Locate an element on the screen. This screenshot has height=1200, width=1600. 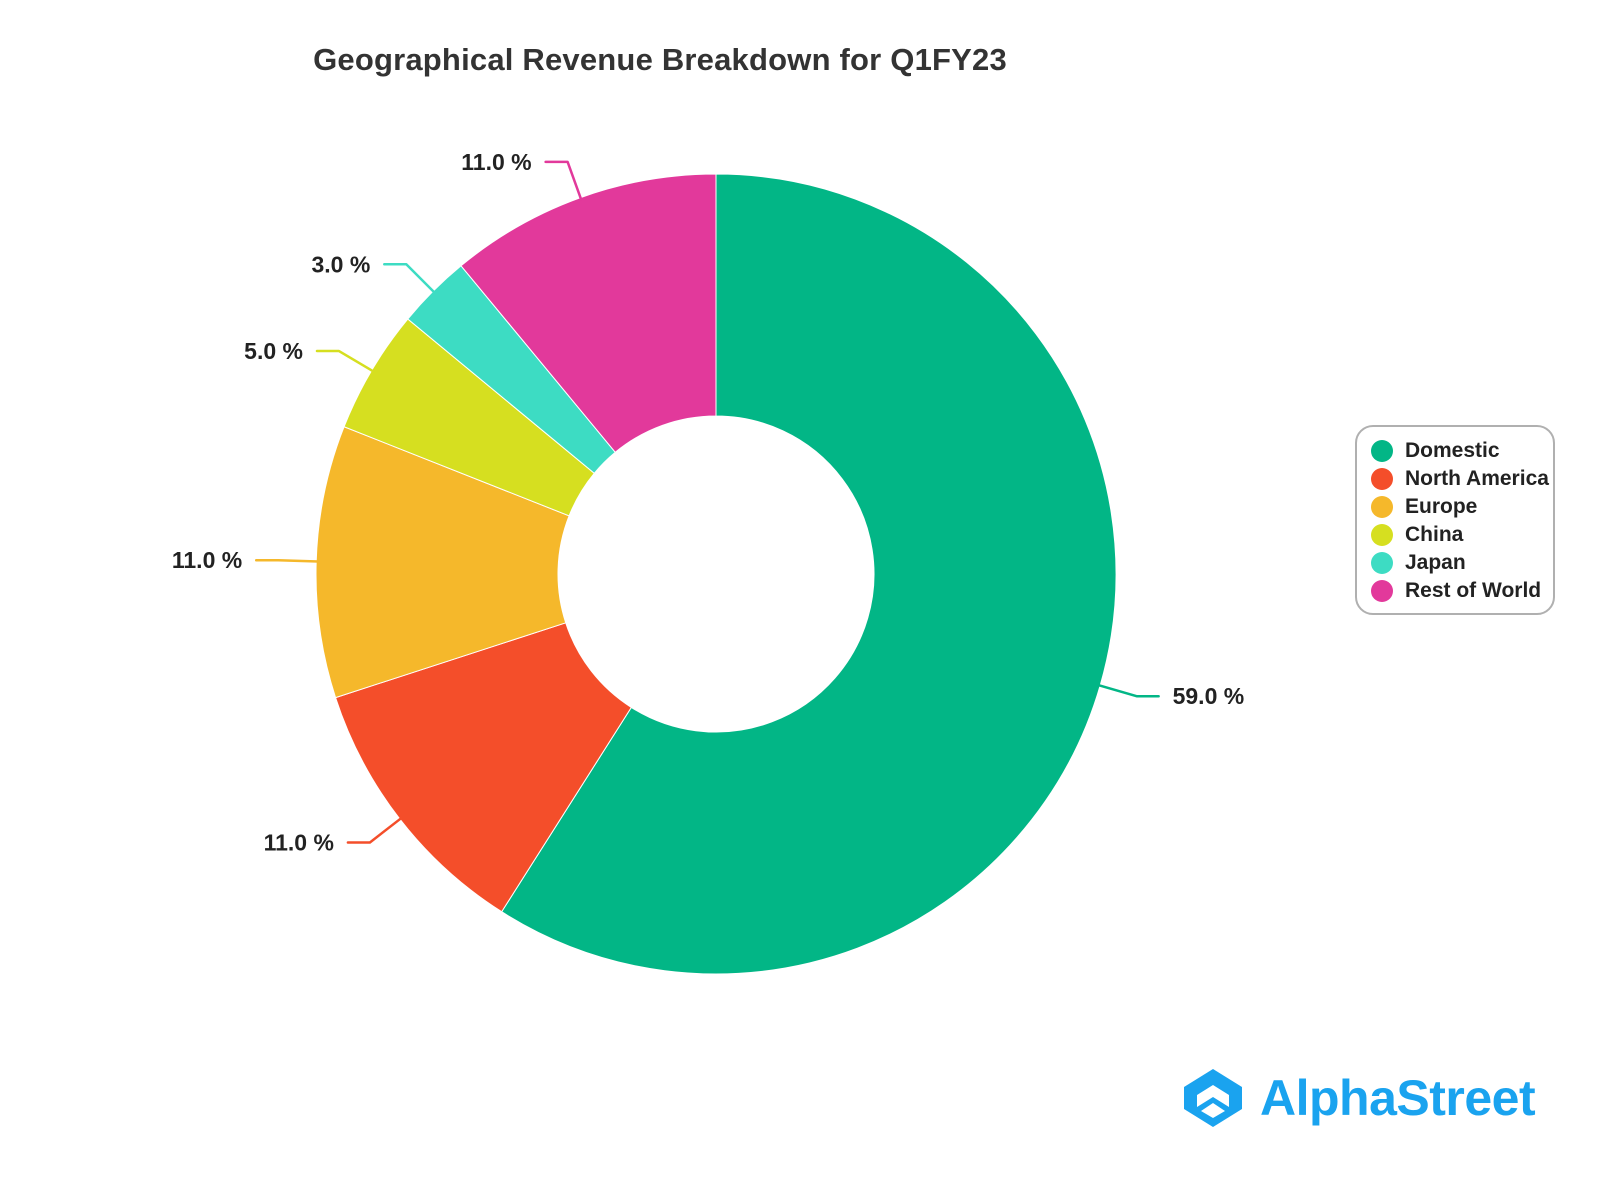
legend-item-japan: Japan is located at coordinates (1455, 563).